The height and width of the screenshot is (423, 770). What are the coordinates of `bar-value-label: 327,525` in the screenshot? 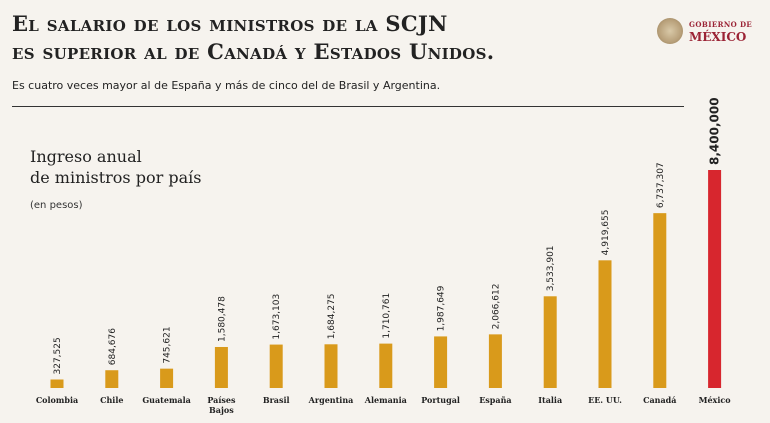 It's located at (58, 355).